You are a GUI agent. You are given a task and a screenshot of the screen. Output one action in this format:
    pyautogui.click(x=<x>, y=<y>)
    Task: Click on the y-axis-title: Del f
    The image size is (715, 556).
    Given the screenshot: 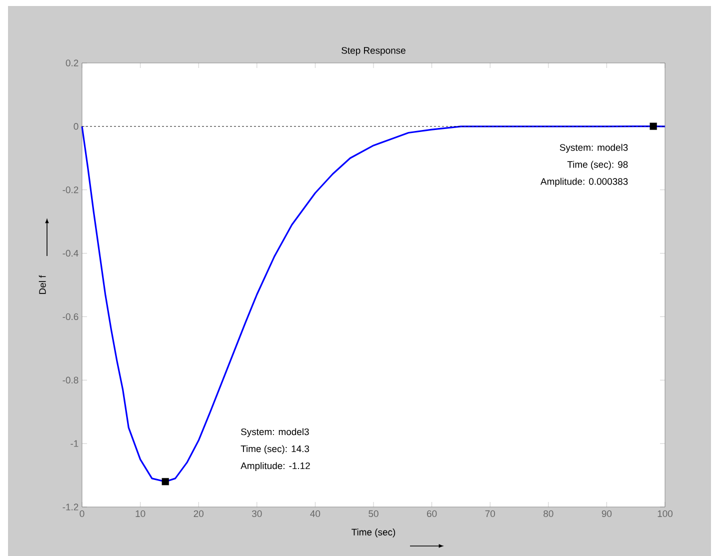 What is the action you would take?
    pyautogui.click(x=42, y=284)
    